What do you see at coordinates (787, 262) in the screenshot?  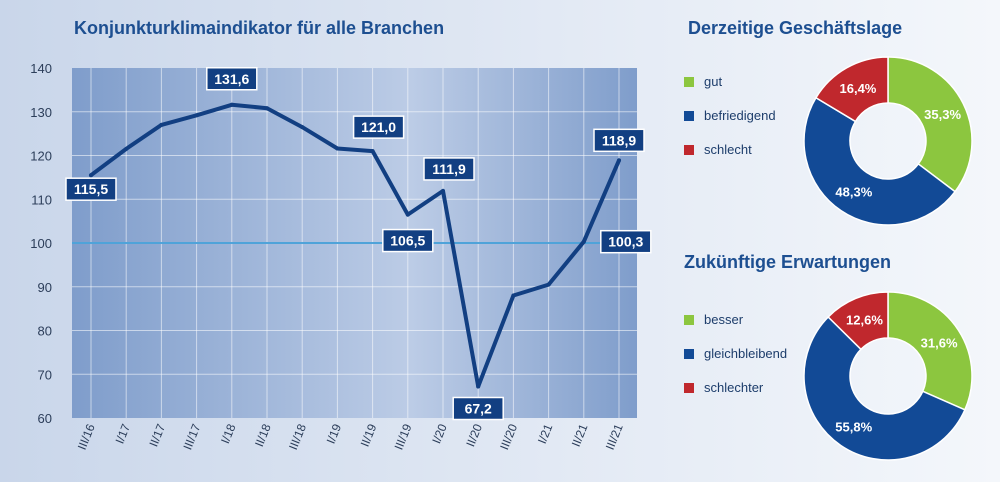 I see `future-expectations-title: Zukünftige Erwartungen` at bounding box center [787, 262].